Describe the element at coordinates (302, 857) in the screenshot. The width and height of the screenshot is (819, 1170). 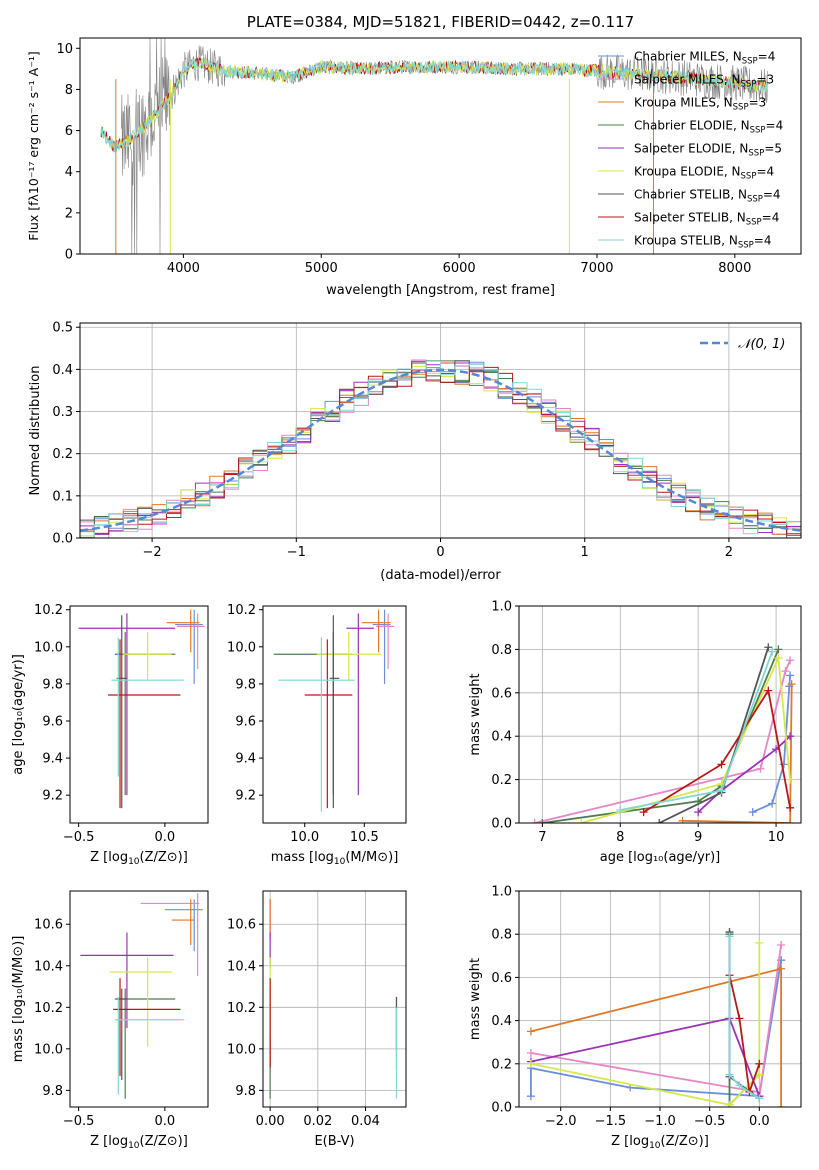
I see `x-axis-label-main: mass [log` at that location.